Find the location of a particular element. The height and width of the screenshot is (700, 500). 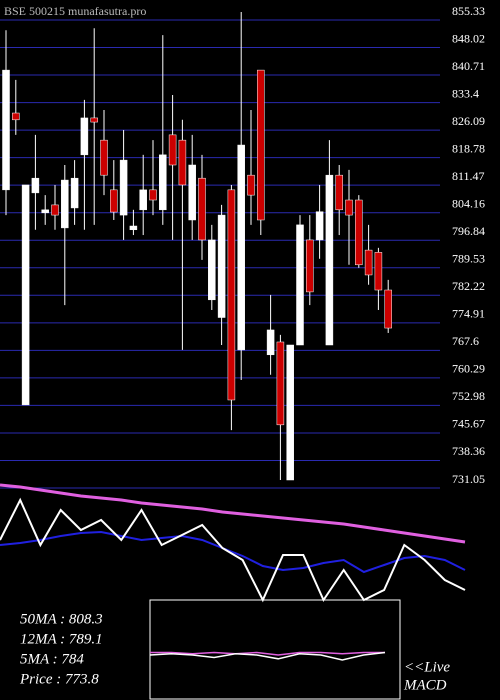

y-tick-label: 752.98 is located at coordinates (468, 396).